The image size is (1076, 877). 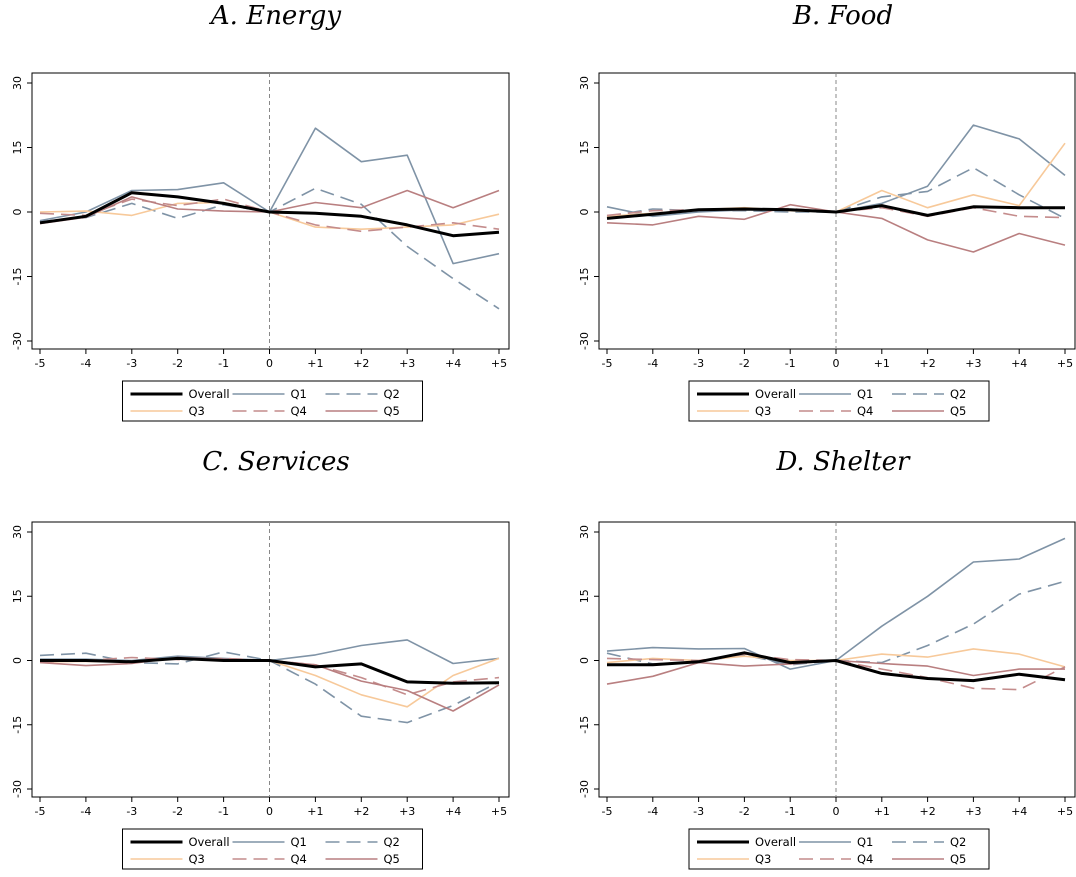 I want to click on panel-title: C. Services, so click(x=275, y=462).